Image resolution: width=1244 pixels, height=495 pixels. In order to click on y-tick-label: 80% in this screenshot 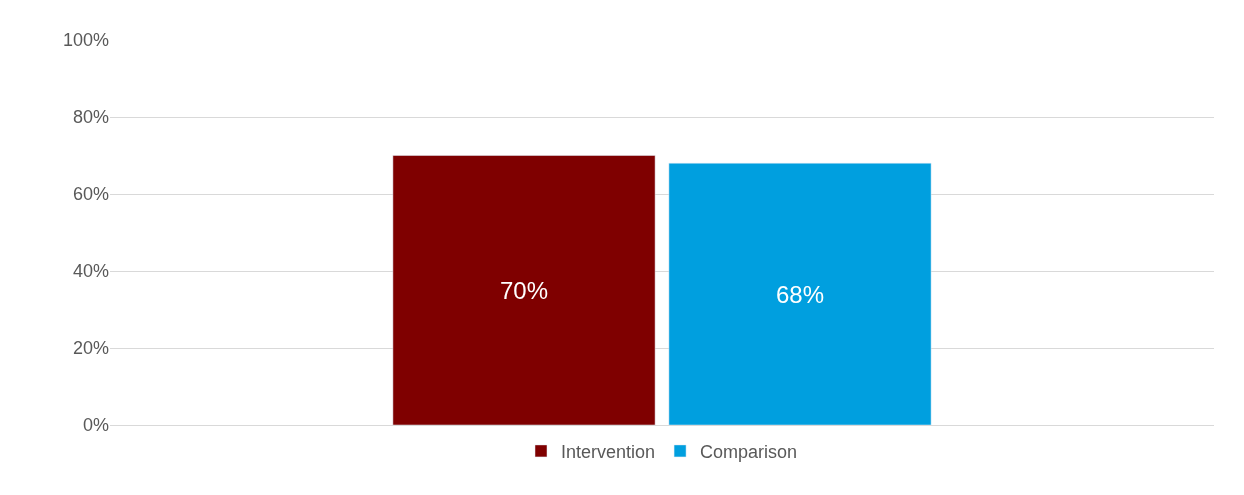, I will do `click(90, 117)`.